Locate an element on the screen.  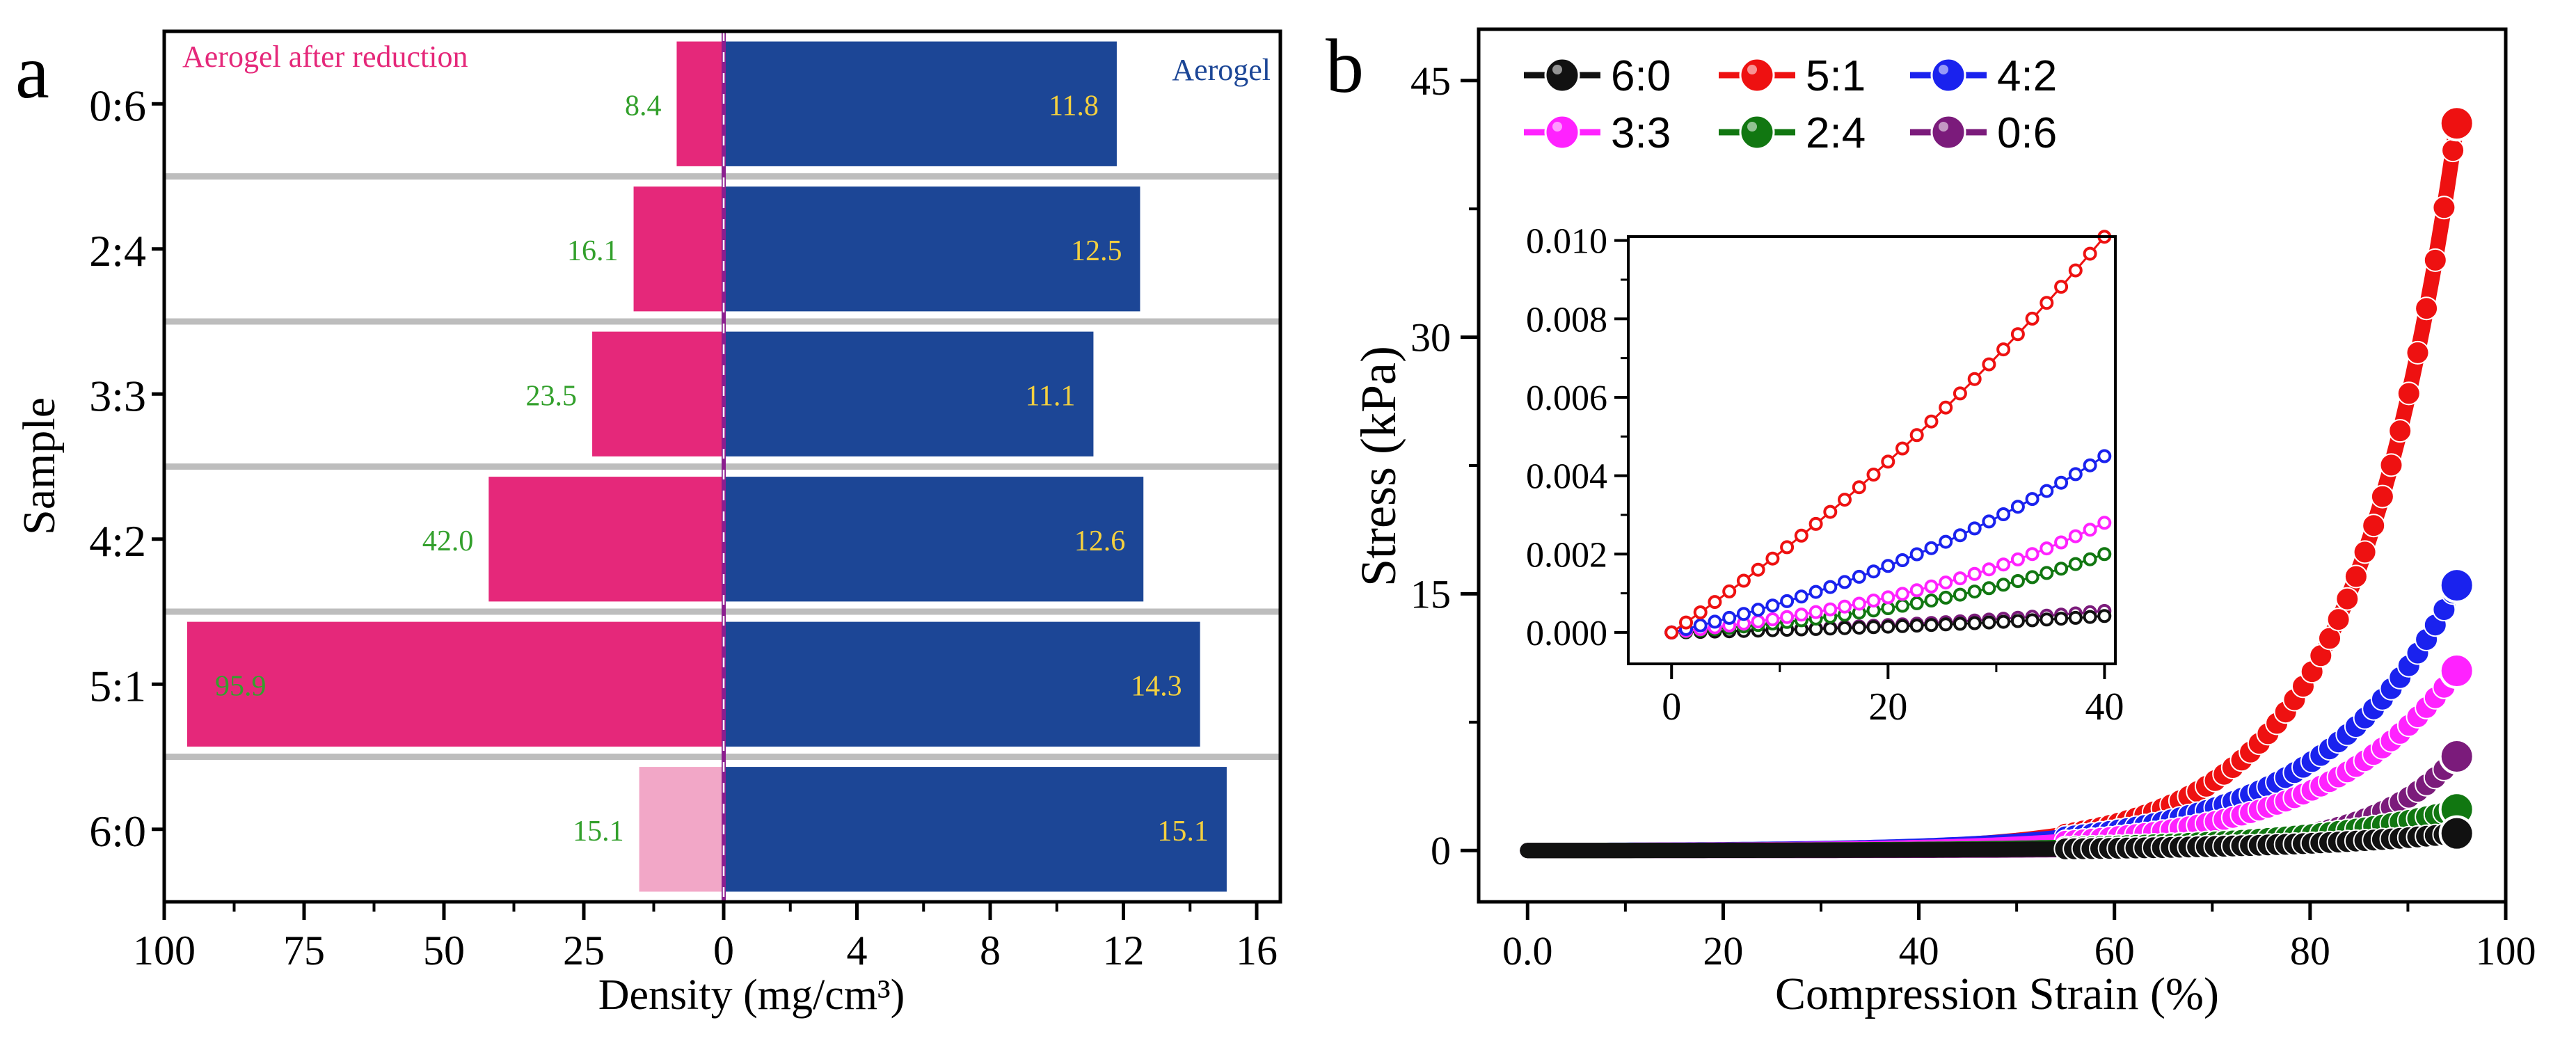
label-after-reduction: 15.1 is located at coordinates (598, 832).